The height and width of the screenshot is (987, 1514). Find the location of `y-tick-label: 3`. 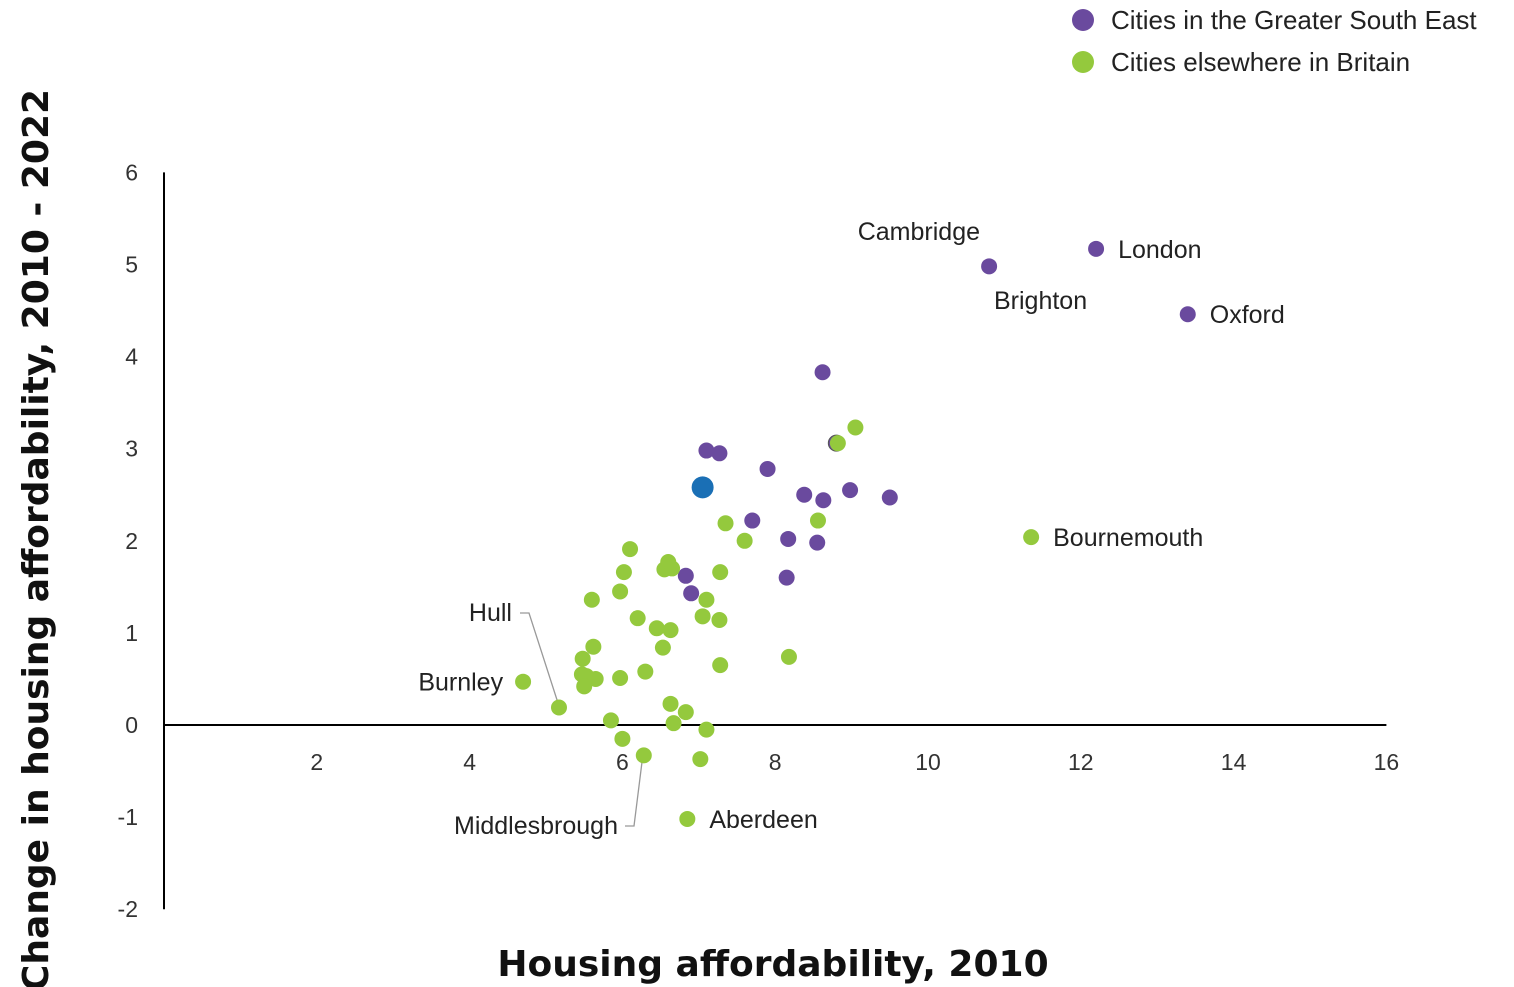

y-tick-label: 3 is located at coordinates (131, 449).